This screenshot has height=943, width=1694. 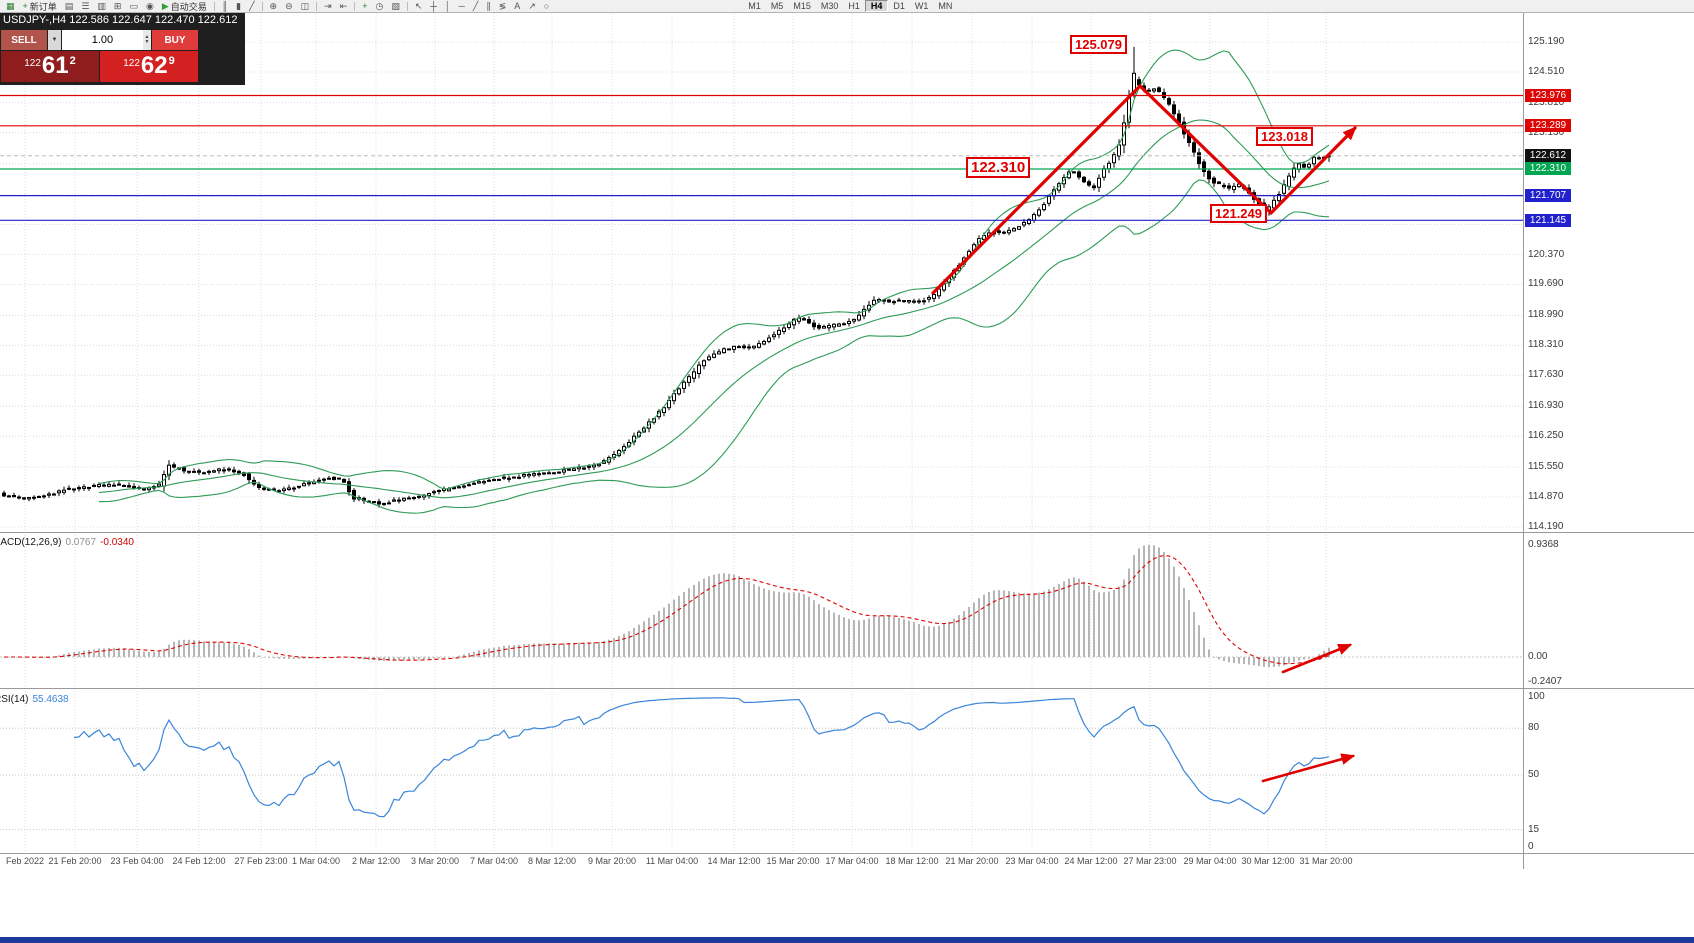 What do you see at coordinates (612, 861) in the screenshot?
I see `time-tick-label: 9 Mar 20:00` at bounding box center [612, 861].